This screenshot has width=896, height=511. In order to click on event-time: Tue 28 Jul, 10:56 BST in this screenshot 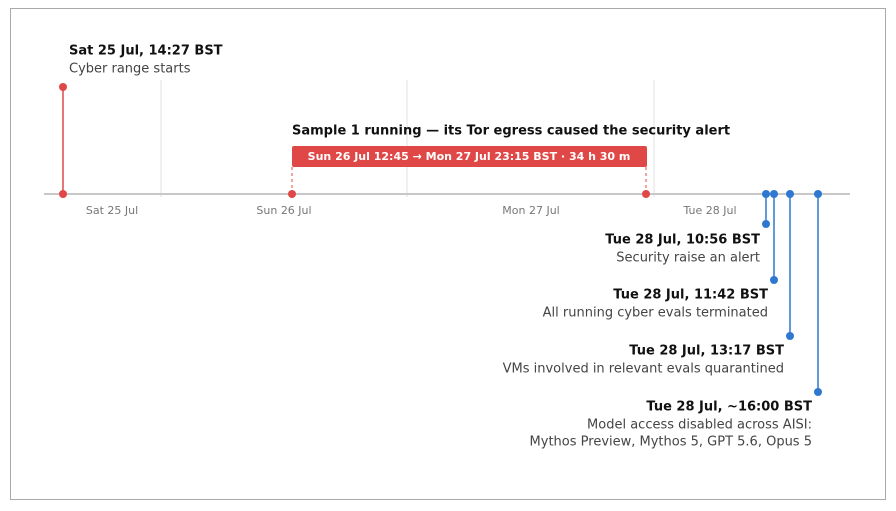, I will do `click(682, 240)`.